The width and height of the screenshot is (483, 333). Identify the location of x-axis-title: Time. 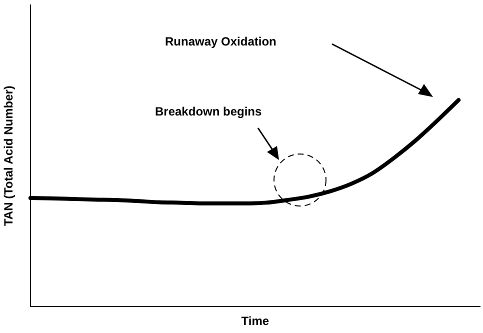
(255, 321).